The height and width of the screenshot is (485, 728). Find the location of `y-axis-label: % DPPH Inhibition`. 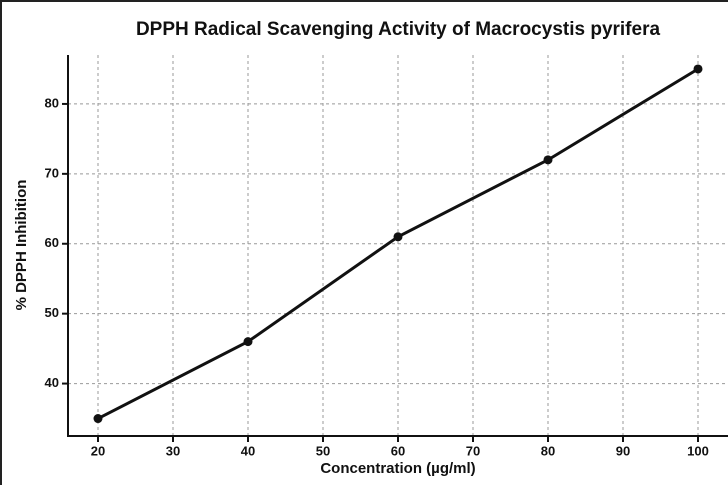

y-axis-label: % DPPH Inhibition is located at coordinates (21, 245).